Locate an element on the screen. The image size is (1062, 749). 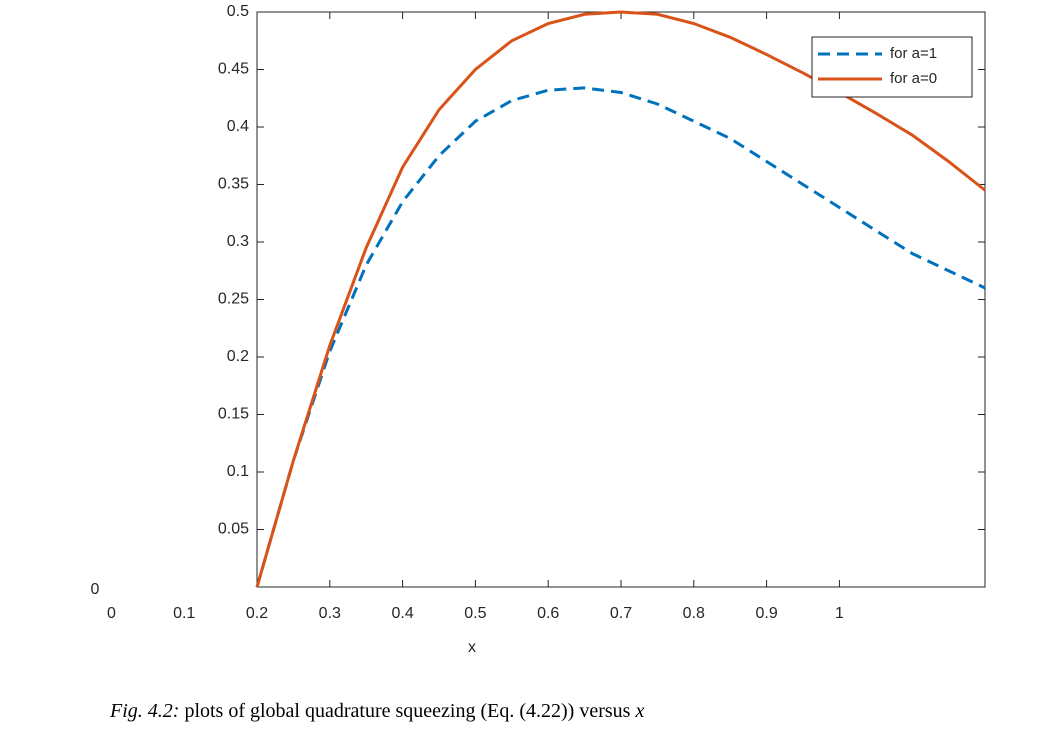
caption-variable: x is located at coordinates (640, 711).